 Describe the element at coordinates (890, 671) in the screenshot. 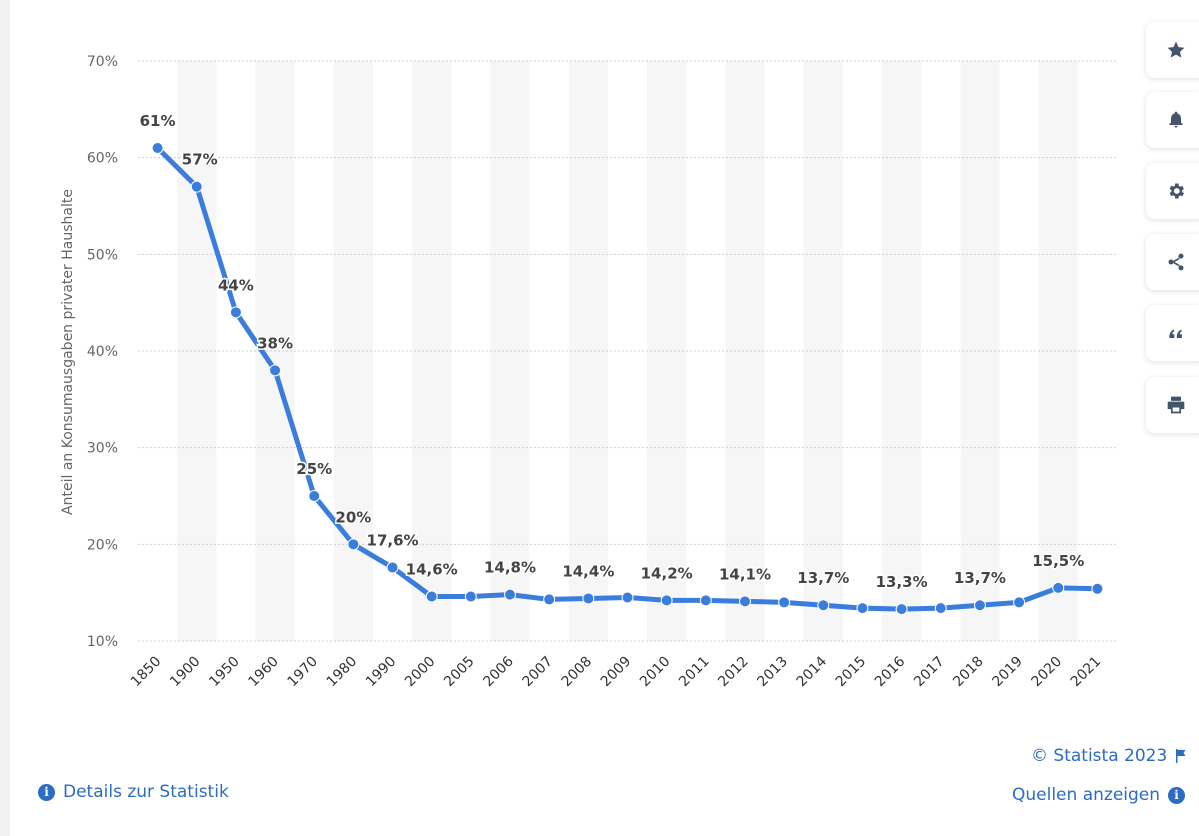

I see `x-tick-label: 2016` at that location.